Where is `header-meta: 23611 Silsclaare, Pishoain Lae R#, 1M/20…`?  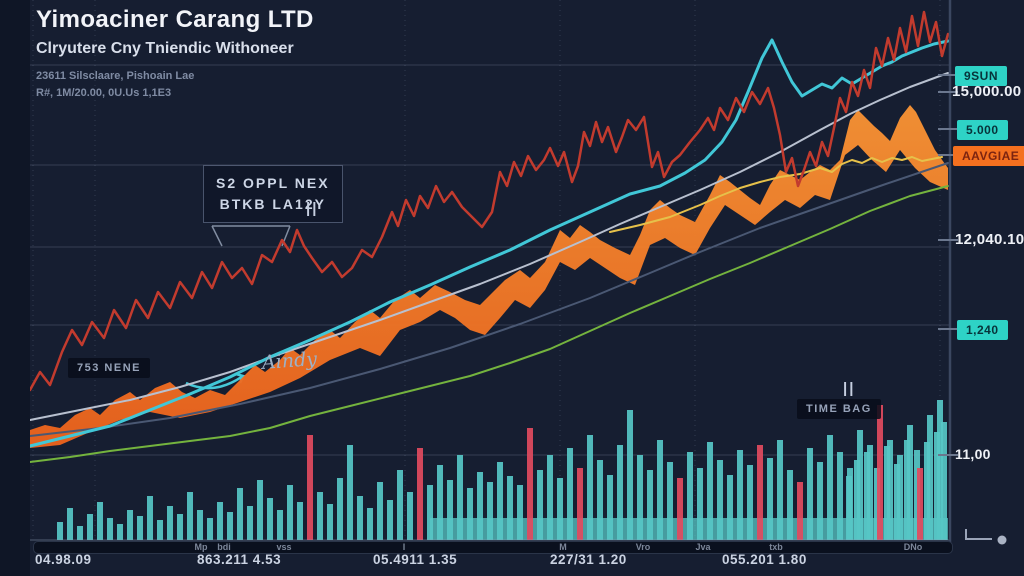
header-meta: 23611 Silsclaare, Pishoain Lae R#, 1M/20… is located at coordinates (175, 84).